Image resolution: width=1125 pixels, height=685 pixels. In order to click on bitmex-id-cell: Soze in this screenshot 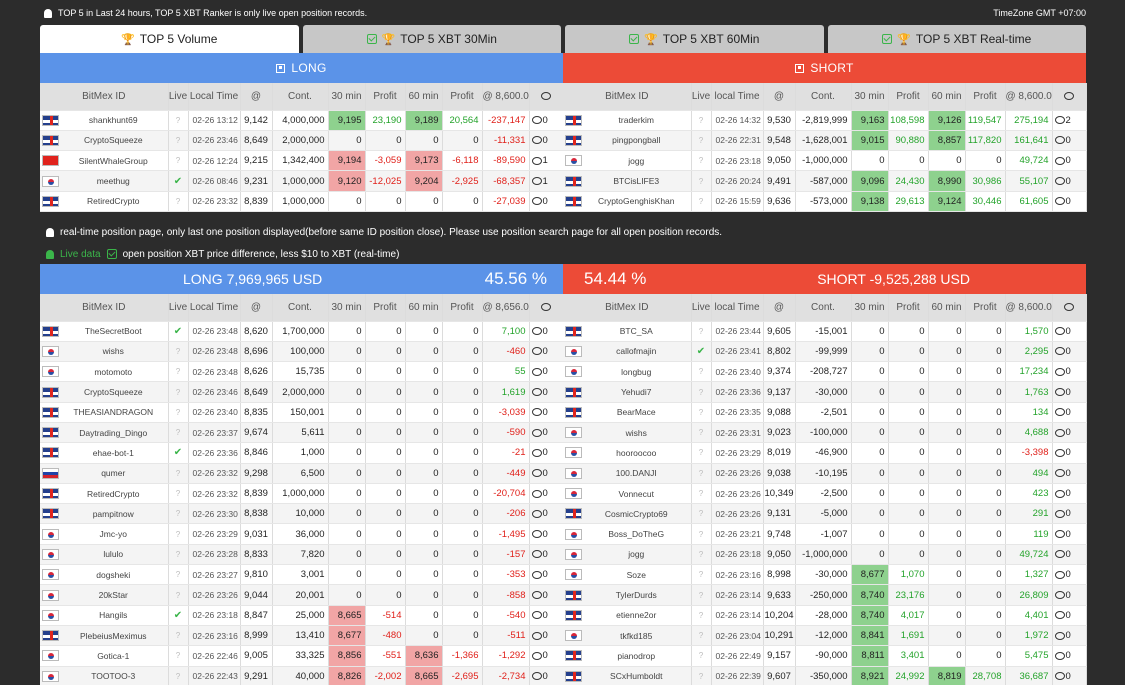, I will do `click(627, 575)`.